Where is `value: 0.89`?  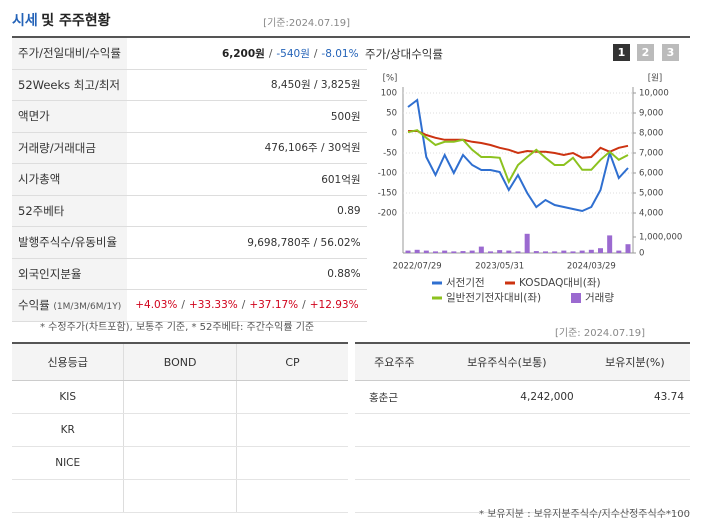
value: 0.89 is located at coordinates (349, 210).